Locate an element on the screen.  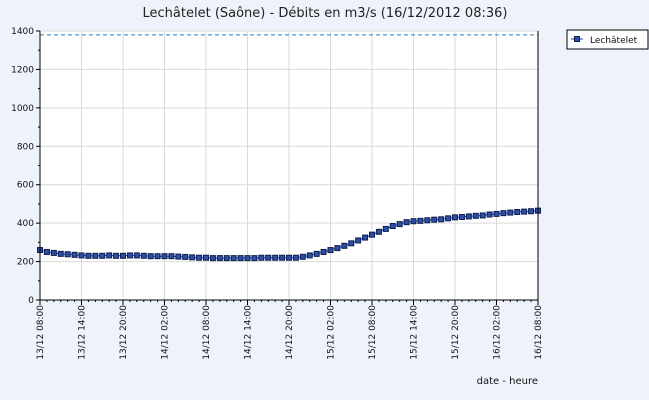
x-tick-label: 13/12 20:00 is located at coordinates (124, 332).